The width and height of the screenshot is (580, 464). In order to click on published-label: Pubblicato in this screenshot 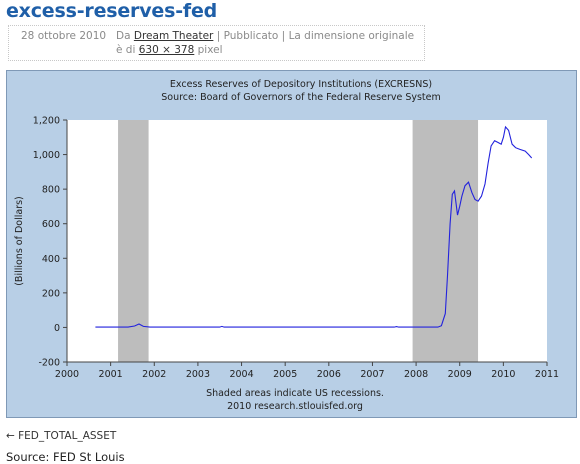, I will do `click(251, 36)`.